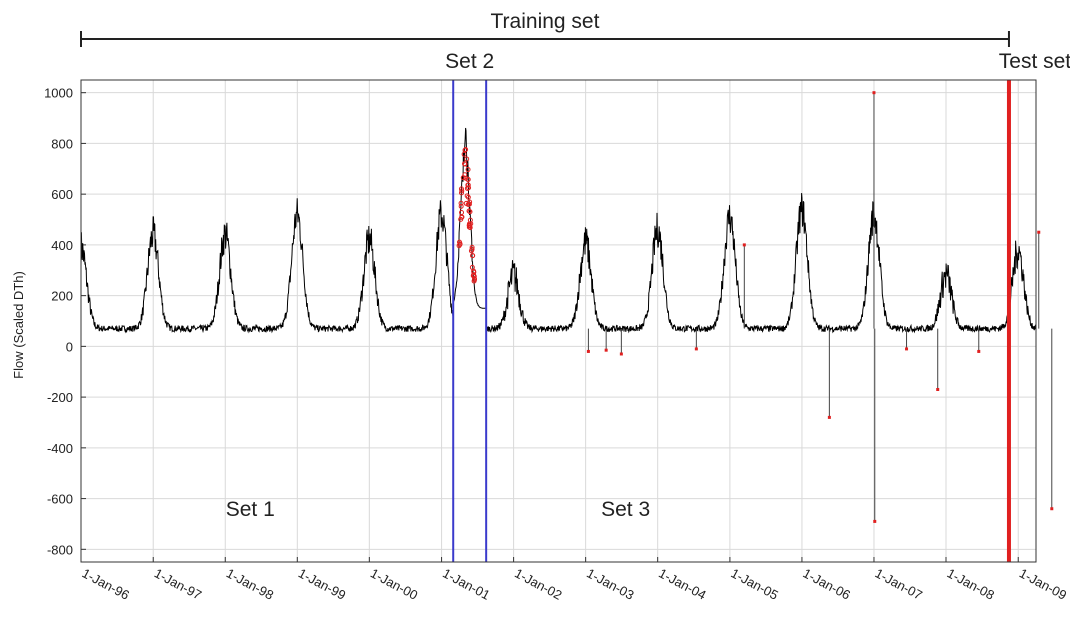  Describe the element at coordinates (250, 509) in the screenshot. I see `set-1-label: Set 1` at that location.